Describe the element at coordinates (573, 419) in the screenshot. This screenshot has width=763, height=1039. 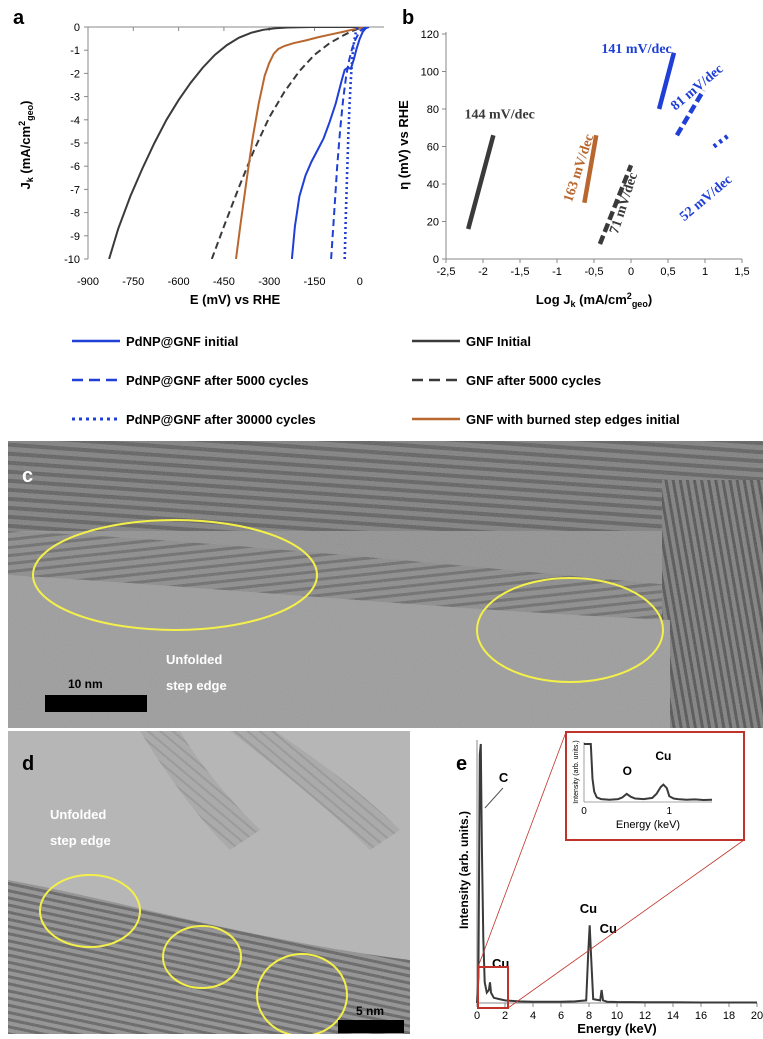
I see `legend-label: GNF with burned step edges initial` at that location.